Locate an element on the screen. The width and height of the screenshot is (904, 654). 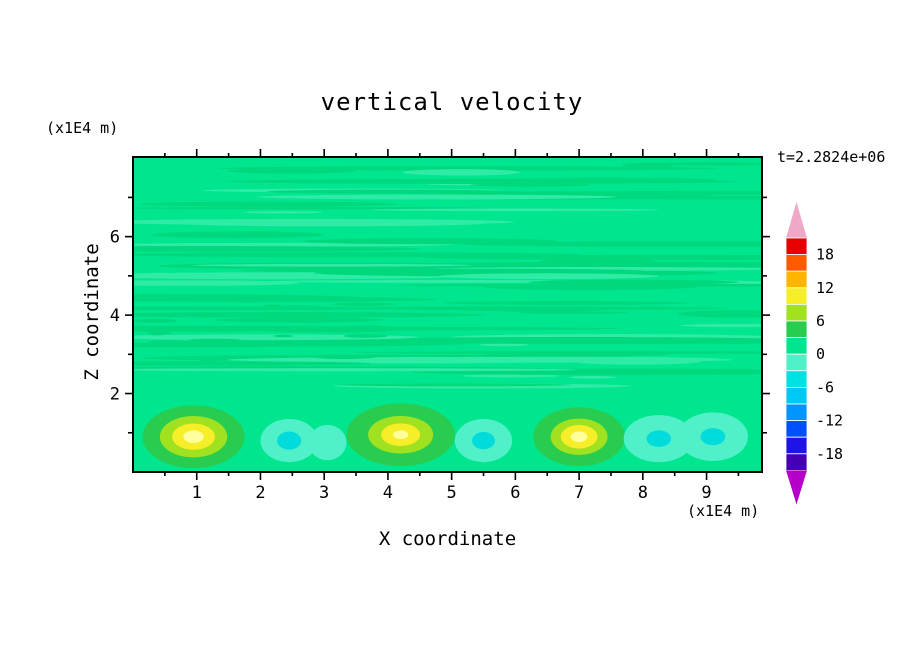
colorbar-labels: 18 12 6 0 -6 -12 -18 is located at coordinates (829, 354).